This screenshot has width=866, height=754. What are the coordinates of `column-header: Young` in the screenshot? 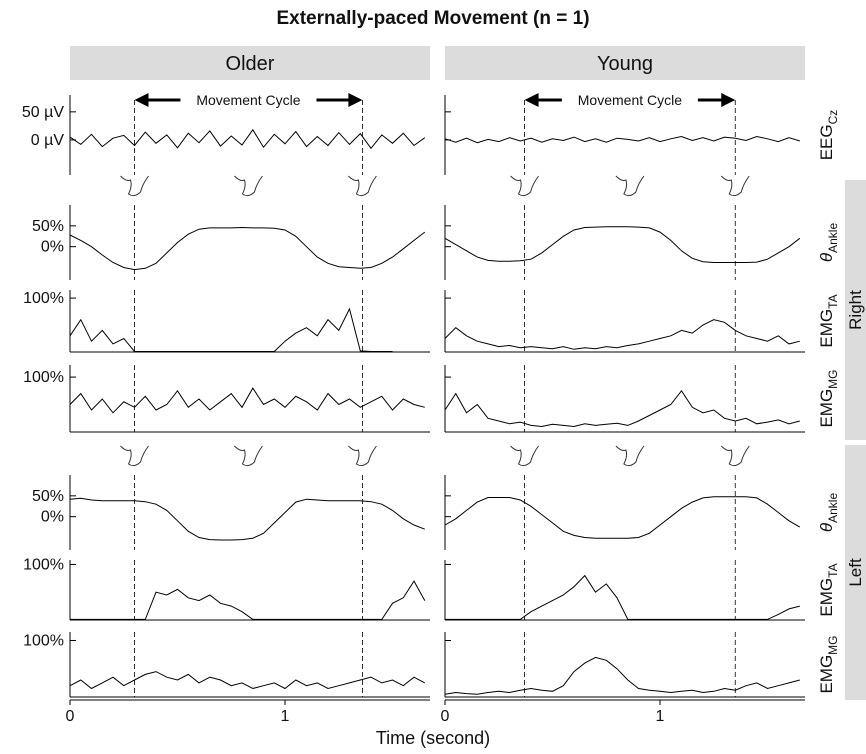 It's located at (625, 64).